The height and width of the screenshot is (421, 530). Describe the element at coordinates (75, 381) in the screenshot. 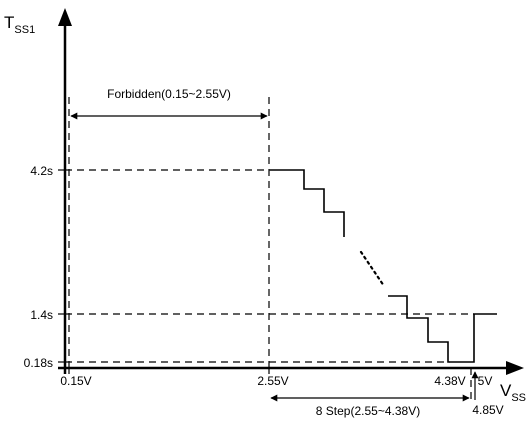

I see `x-tick-label-0.15v: 0.15V` at that location.